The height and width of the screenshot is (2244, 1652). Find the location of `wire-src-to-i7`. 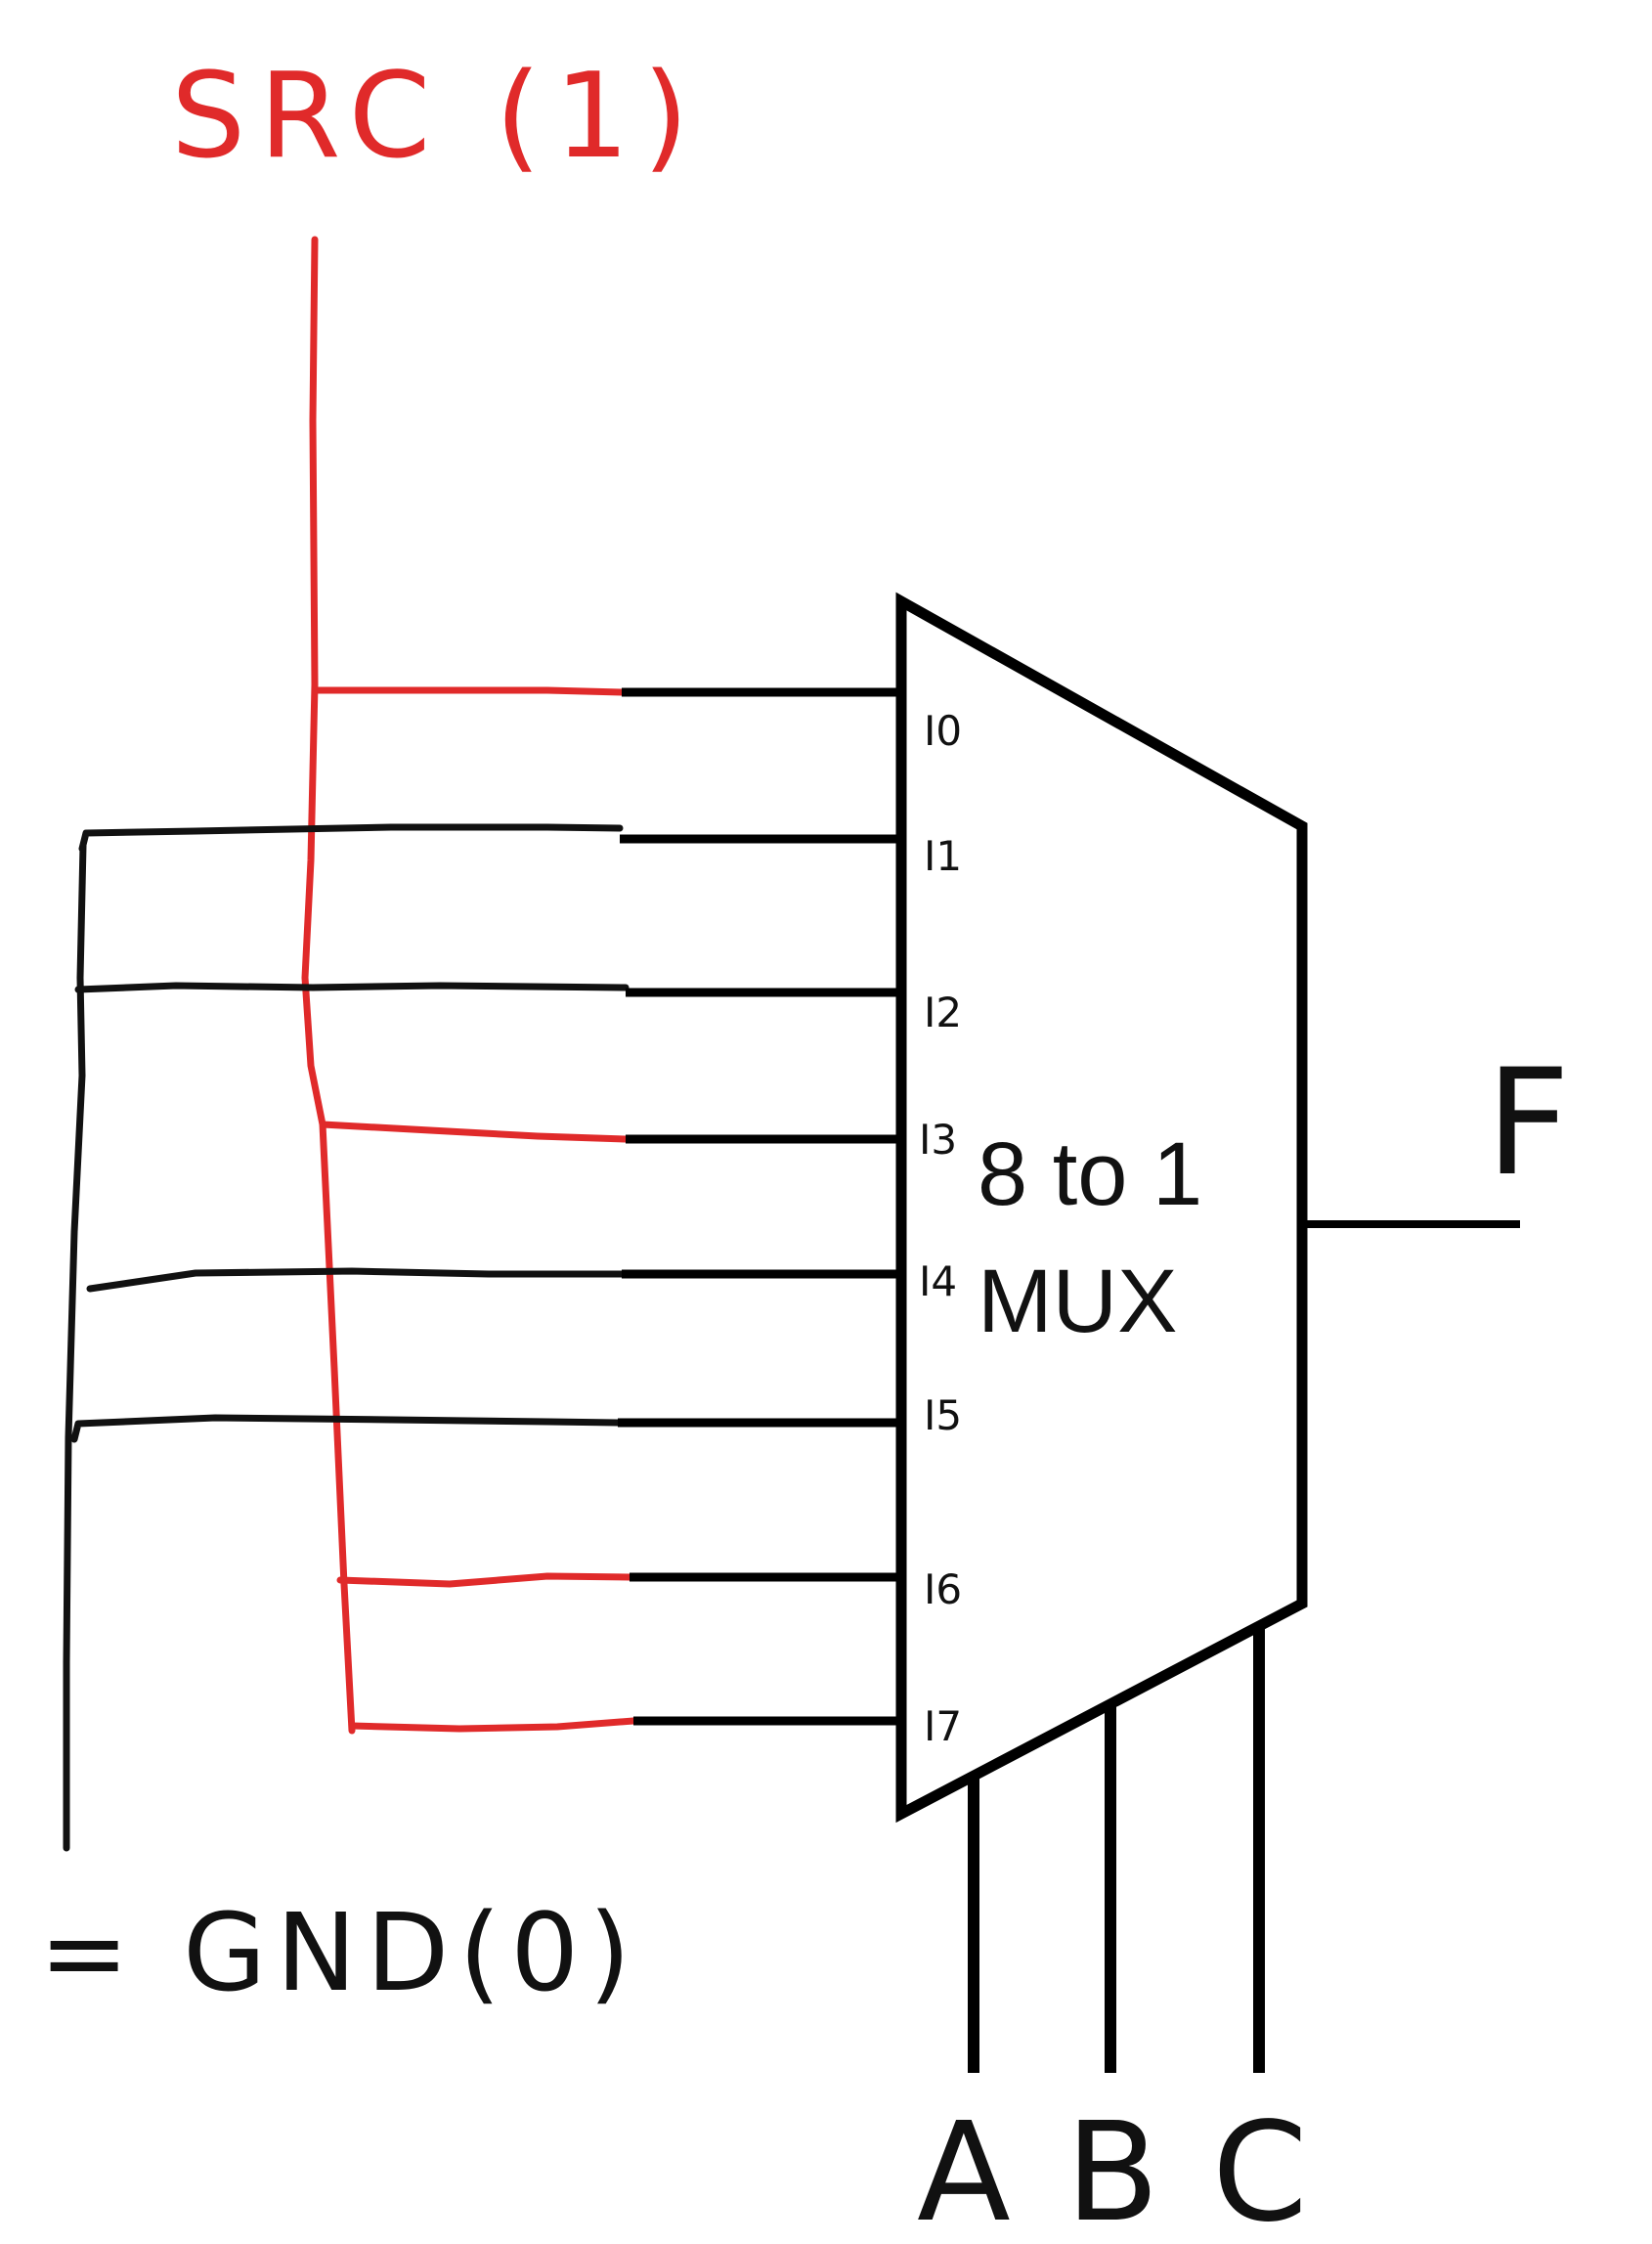

wire-src-to-i7 is located at coordinates (492, 1725).